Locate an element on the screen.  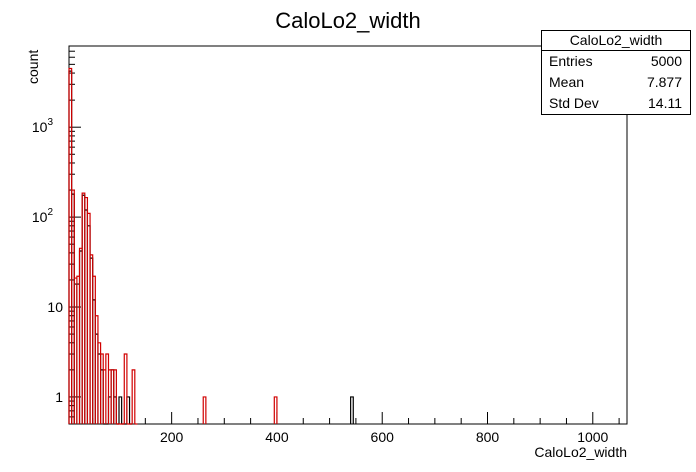
x-tick-label: 600 is located at coordinates (383, 437).